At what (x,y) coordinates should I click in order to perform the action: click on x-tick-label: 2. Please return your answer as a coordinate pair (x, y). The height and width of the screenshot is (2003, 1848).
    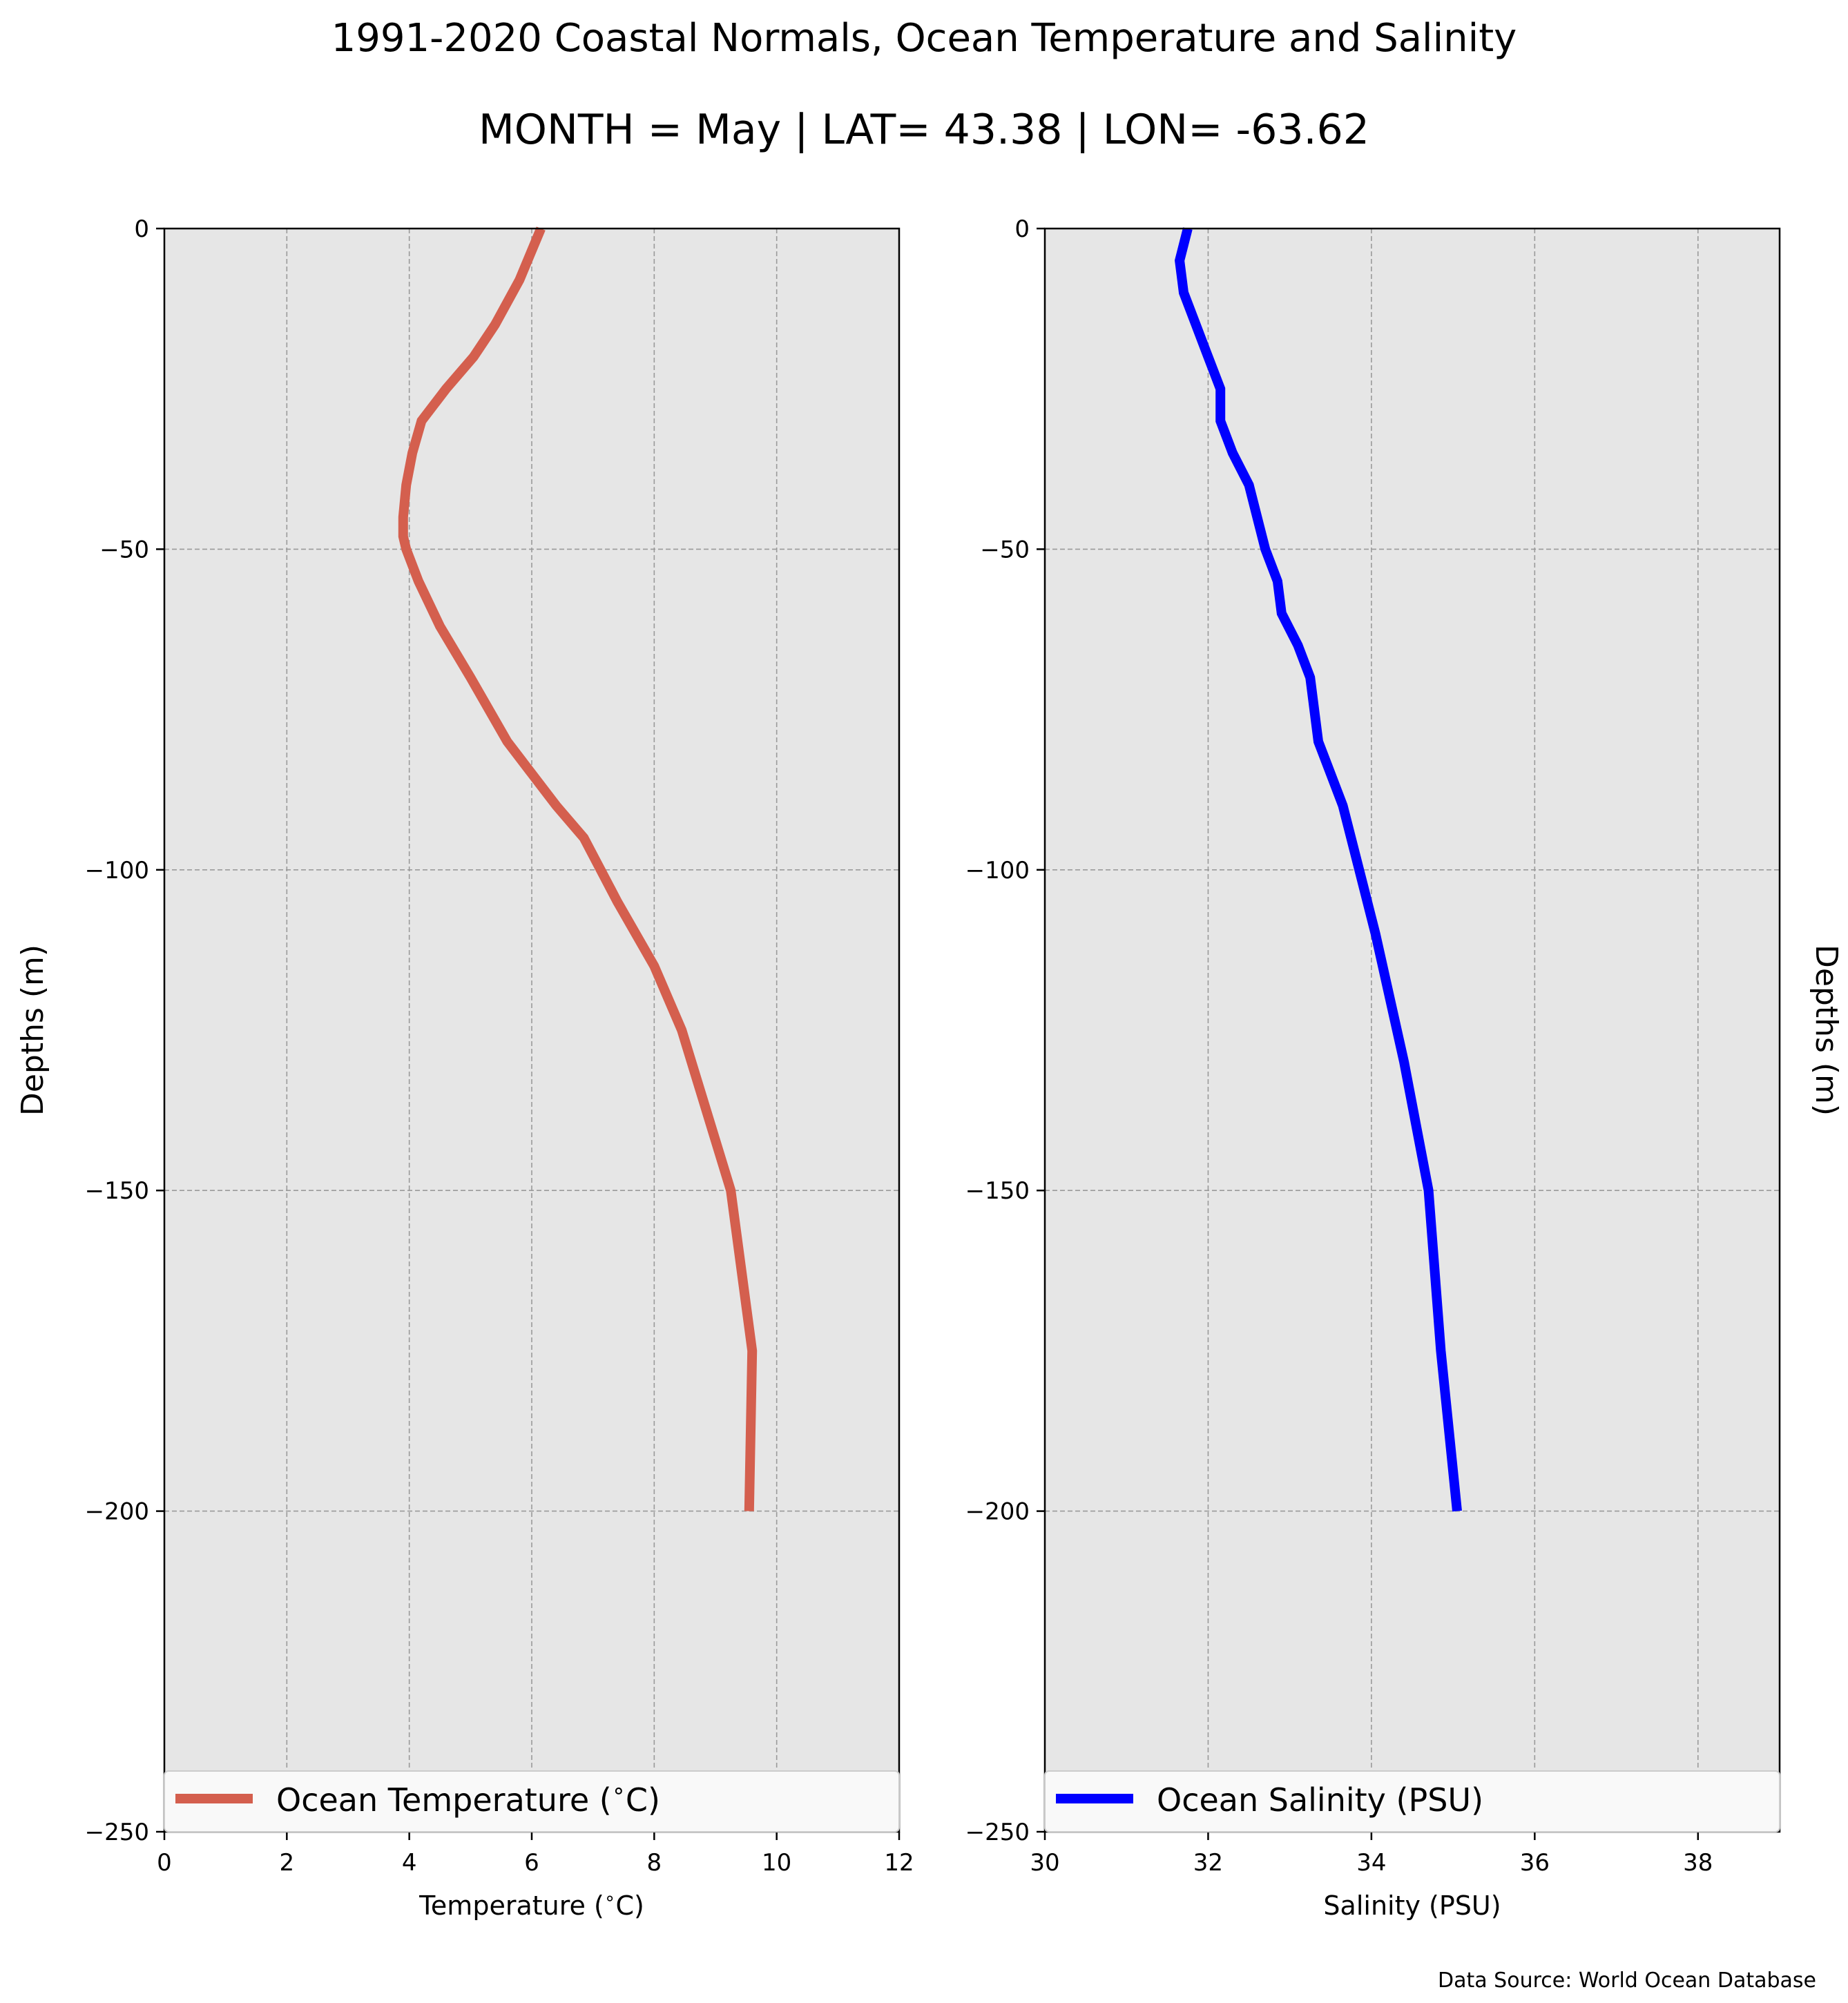
    Looking at the image, I should click on (287, 1863).